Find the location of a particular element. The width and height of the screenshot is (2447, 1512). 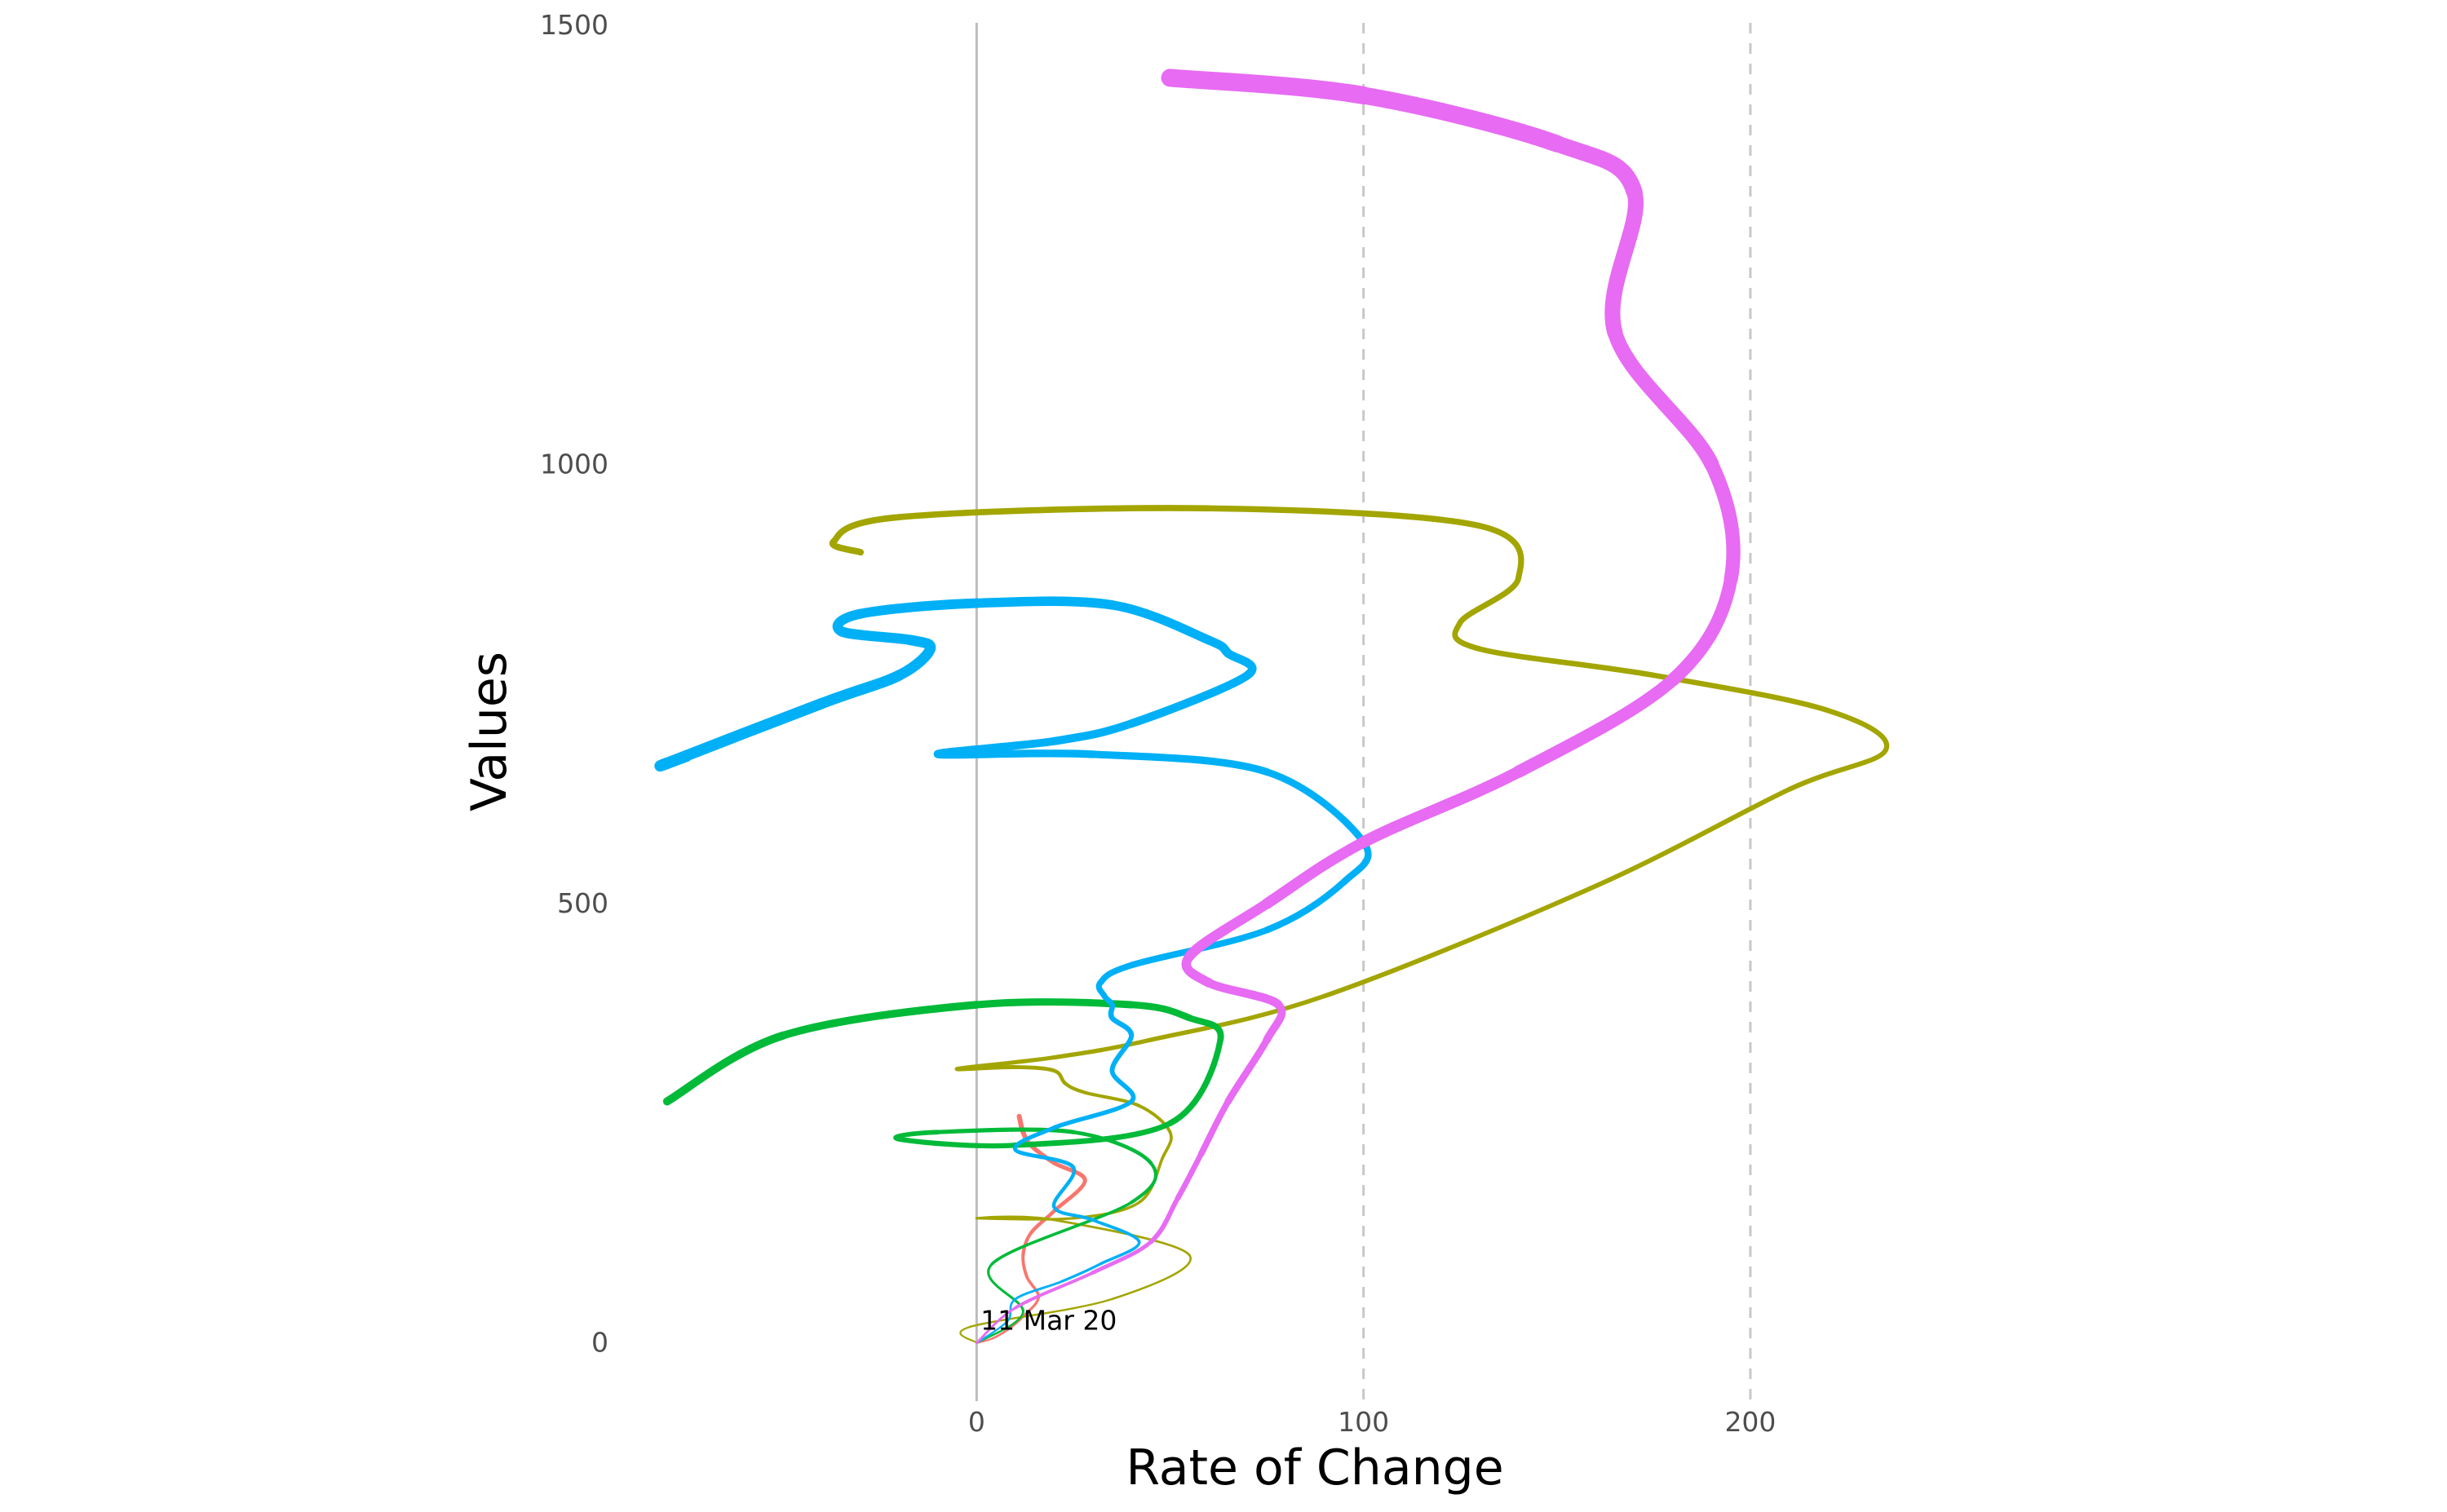

x-tick-label: 200 is located at coordinates (1750, 1422).